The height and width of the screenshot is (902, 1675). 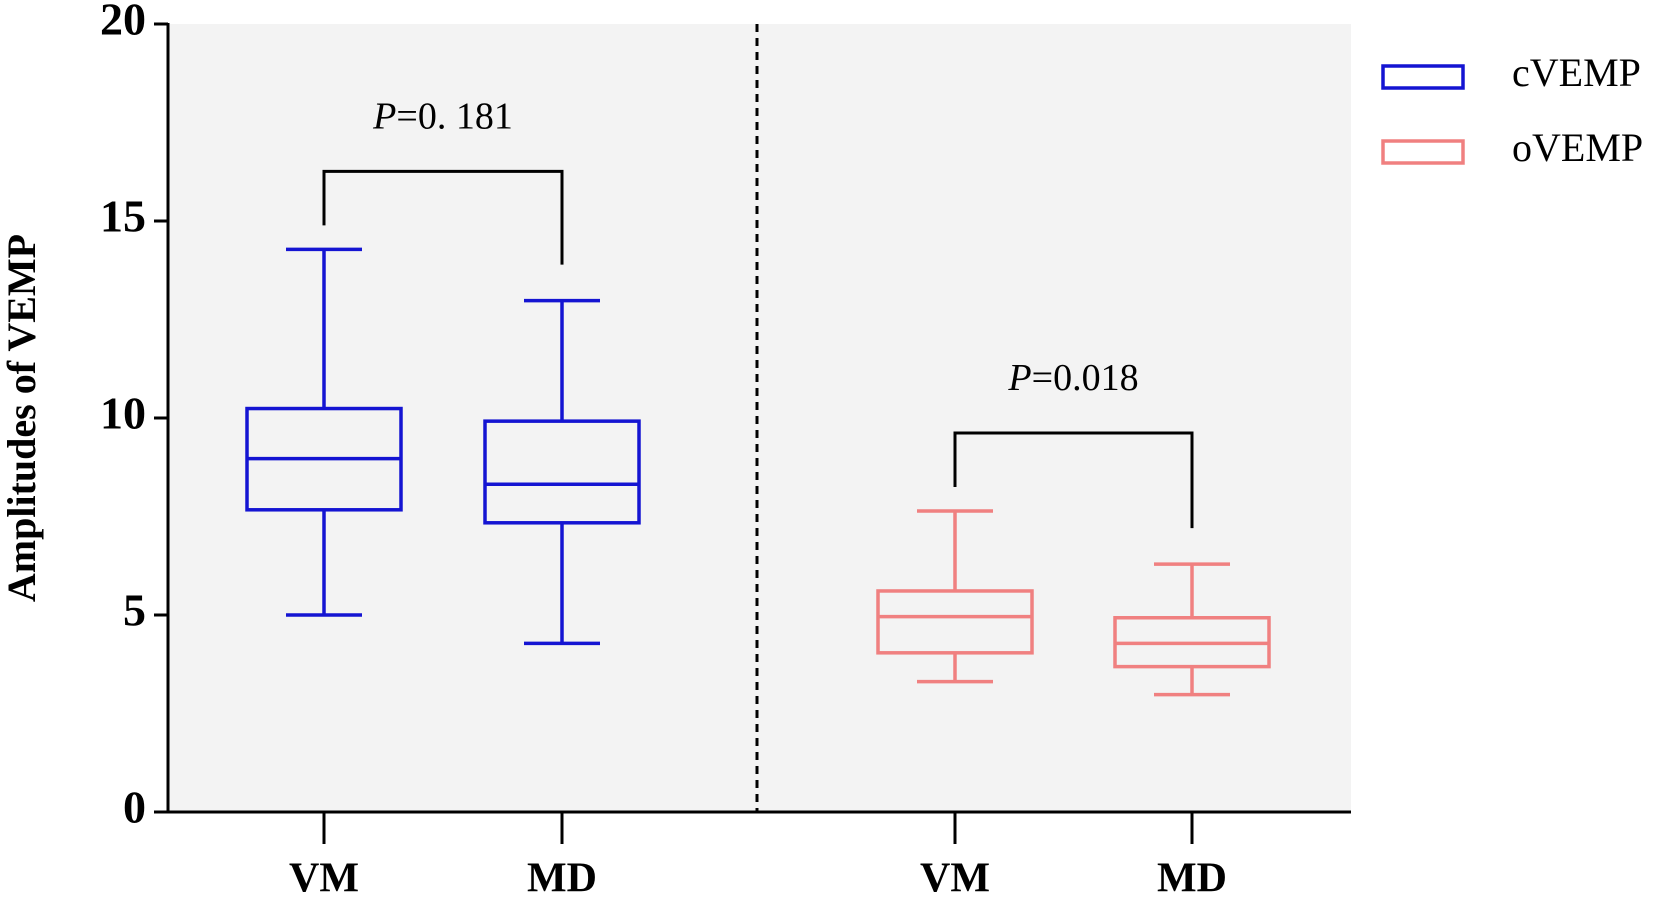 I want to click on annotation: P=0. 181, so click(x=442, y=116).